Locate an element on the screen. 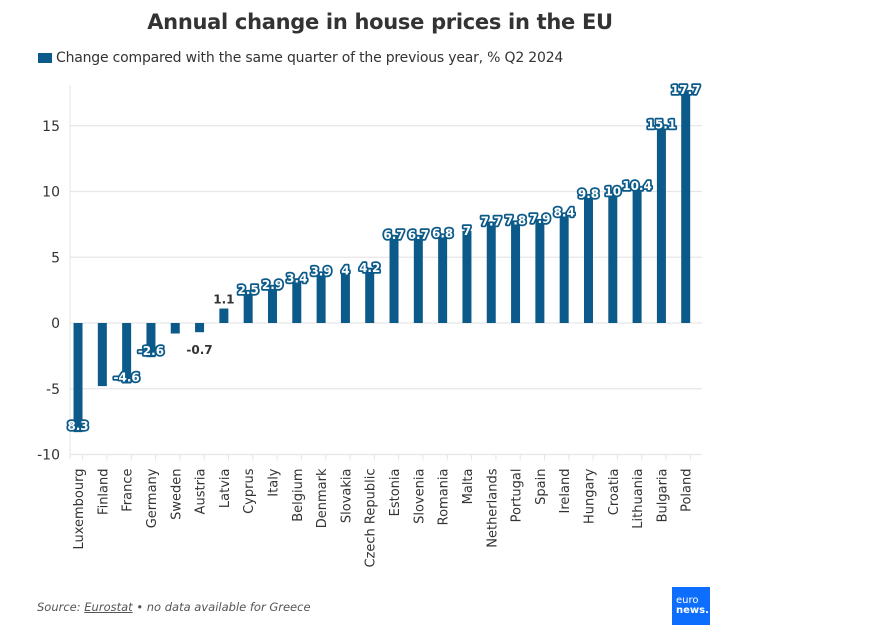  x-tick-label: Romania is located at coordinates (444, 497).